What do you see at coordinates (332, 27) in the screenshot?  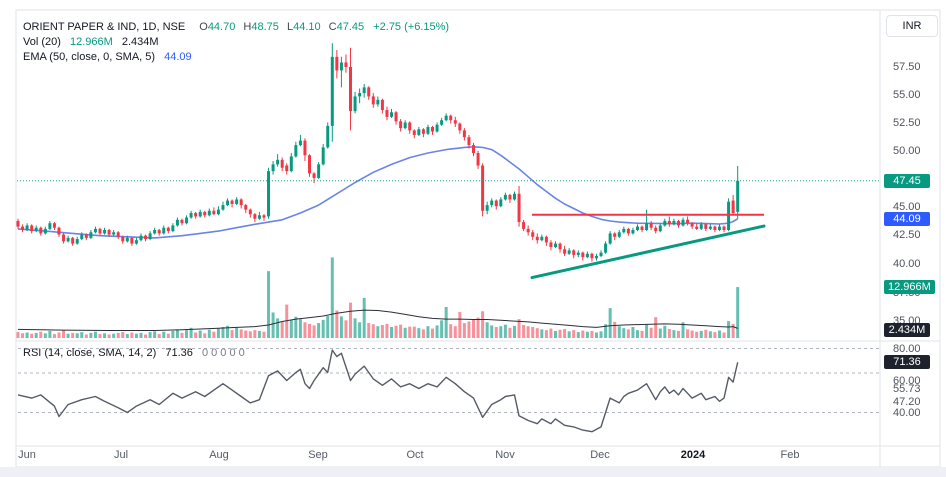 I see `close-label: C` at bounding box center [332, 27].